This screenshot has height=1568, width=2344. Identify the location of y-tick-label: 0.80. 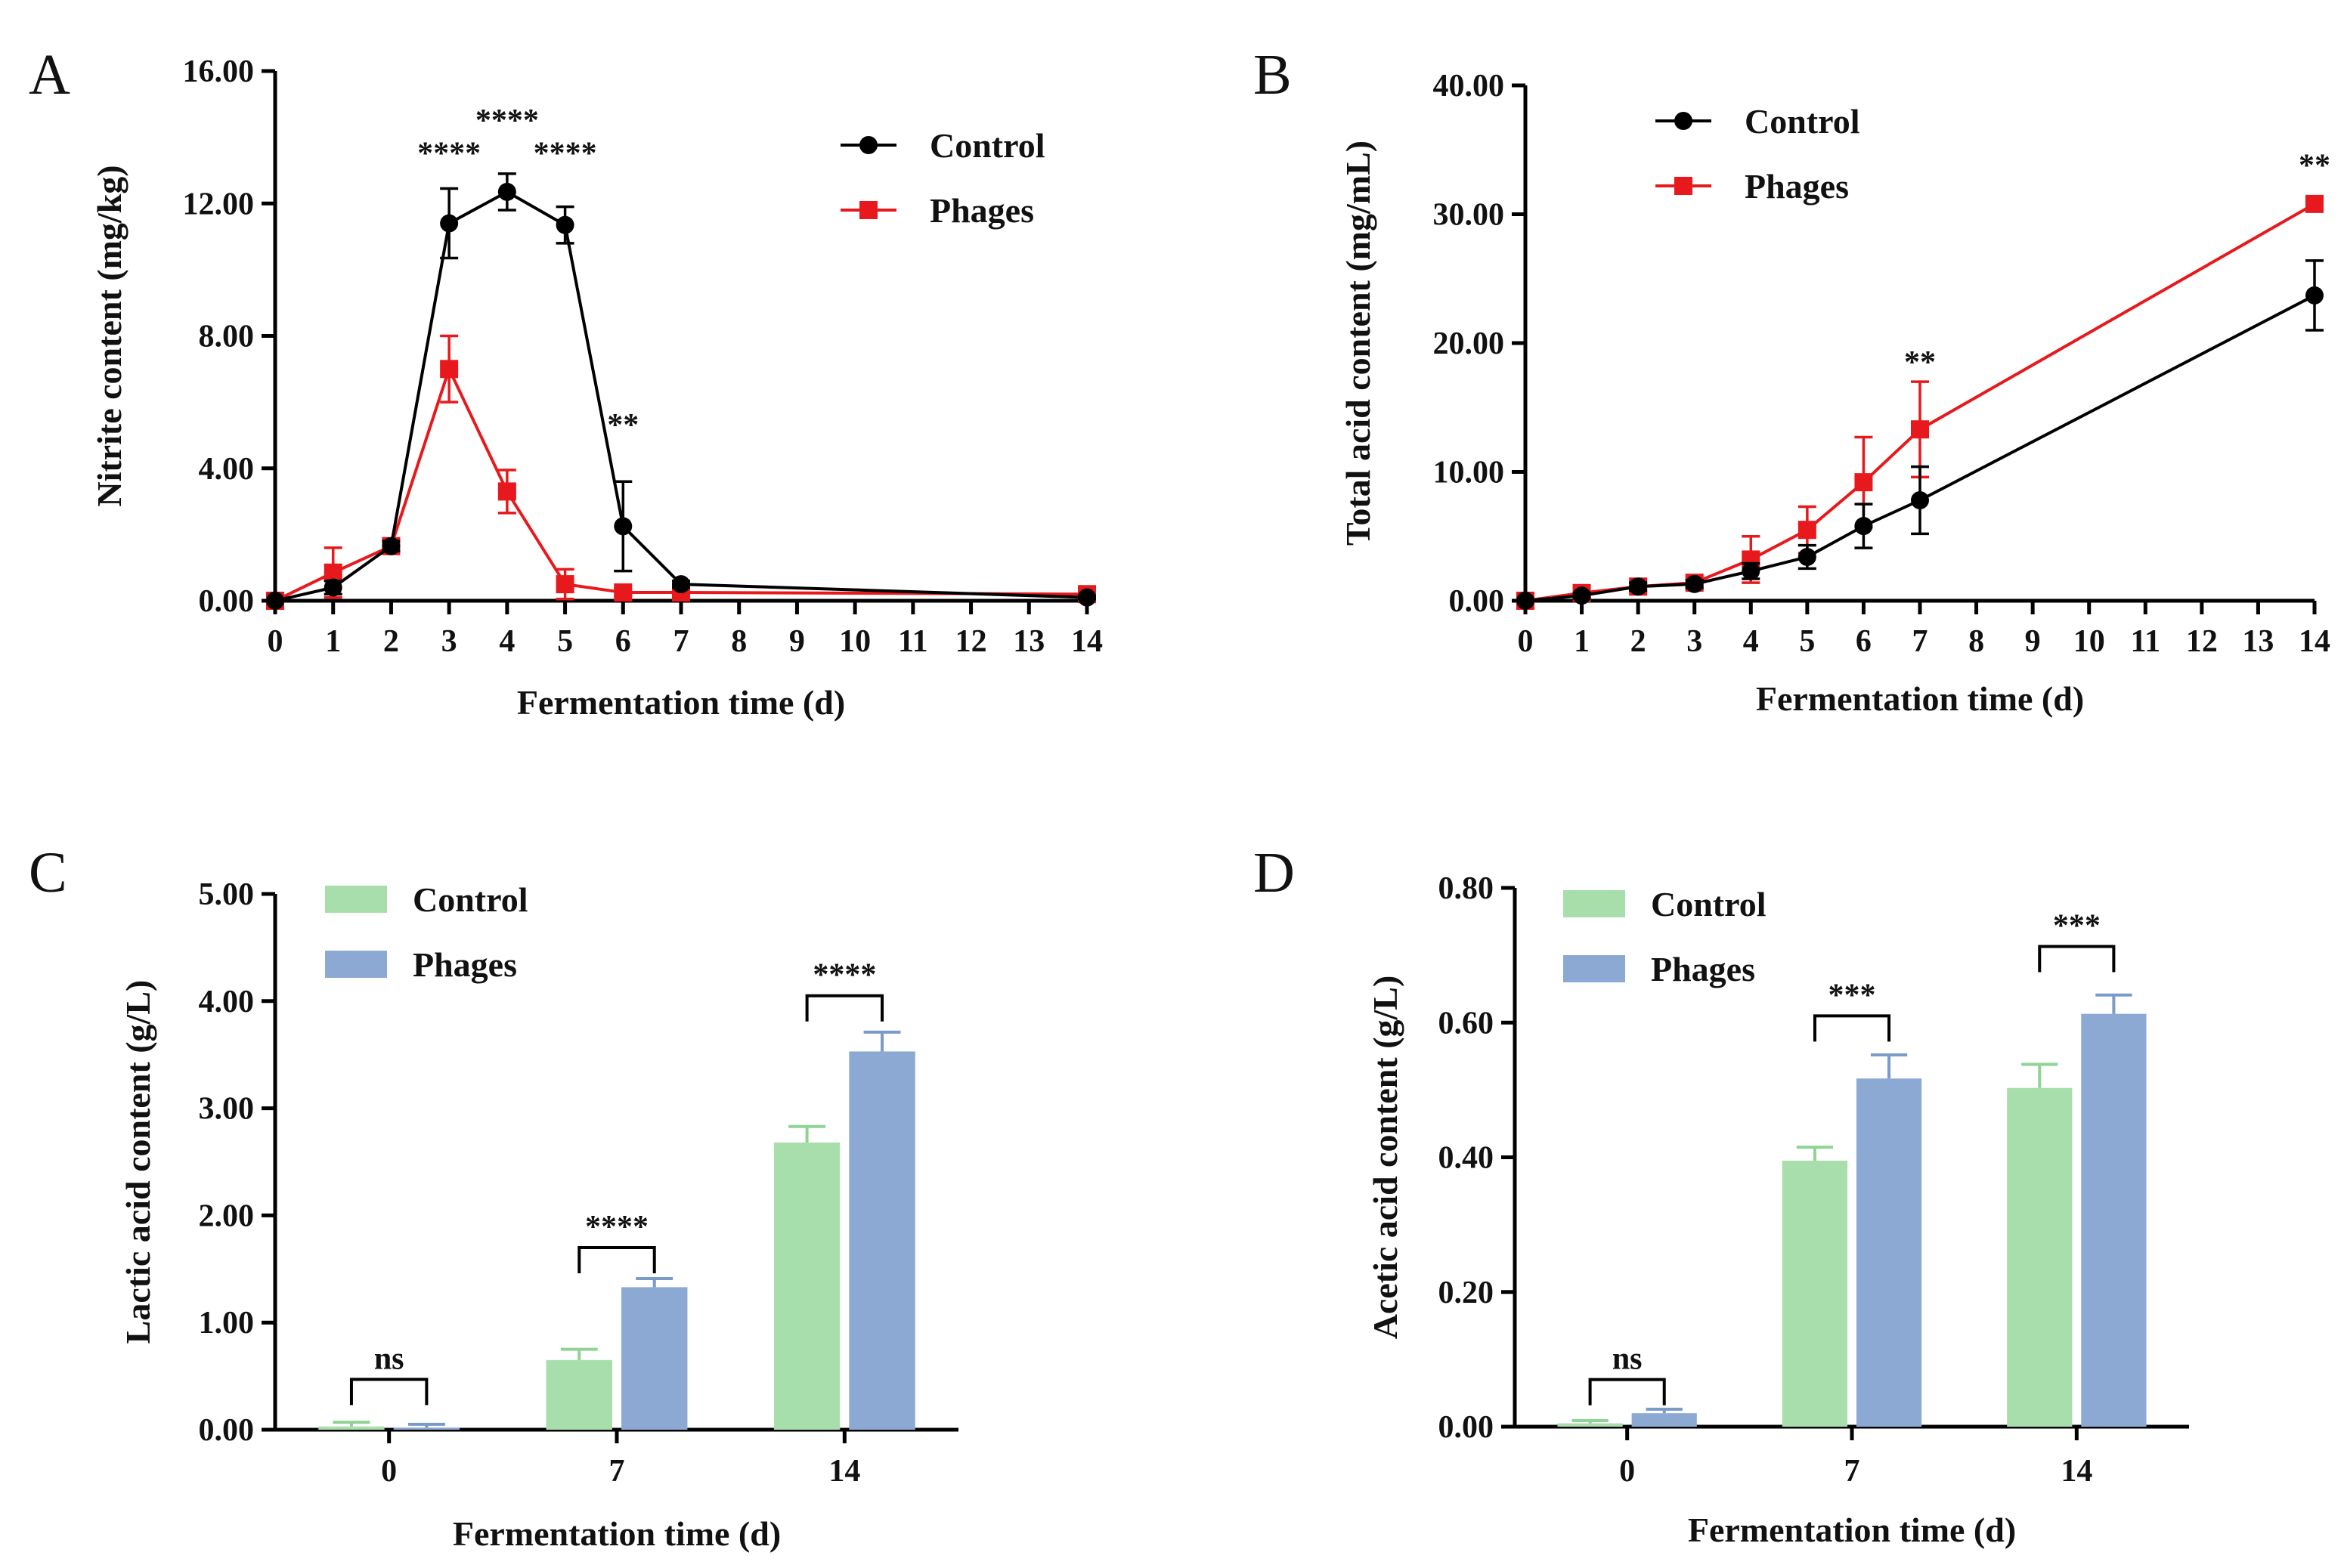
(1466, 888).